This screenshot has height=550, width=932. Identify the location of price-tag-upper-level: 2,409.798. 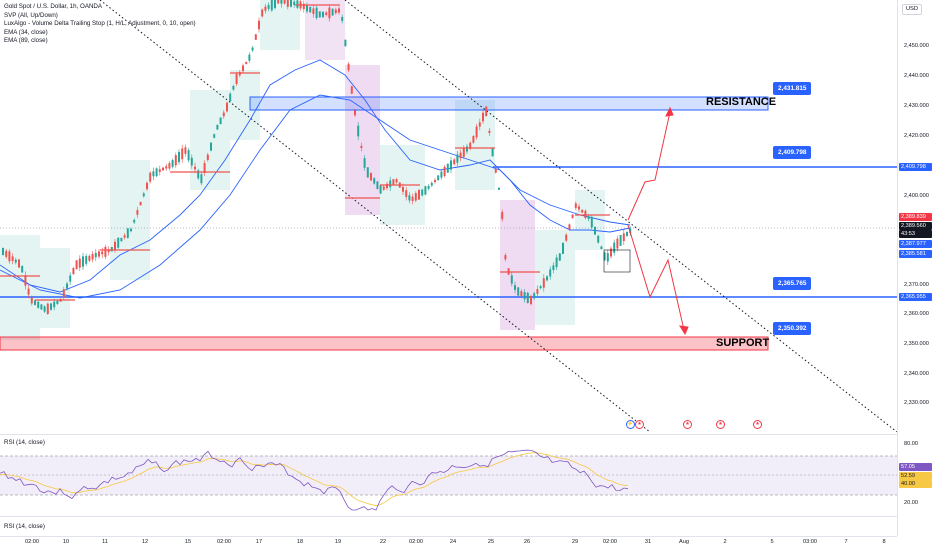
(915, 167).